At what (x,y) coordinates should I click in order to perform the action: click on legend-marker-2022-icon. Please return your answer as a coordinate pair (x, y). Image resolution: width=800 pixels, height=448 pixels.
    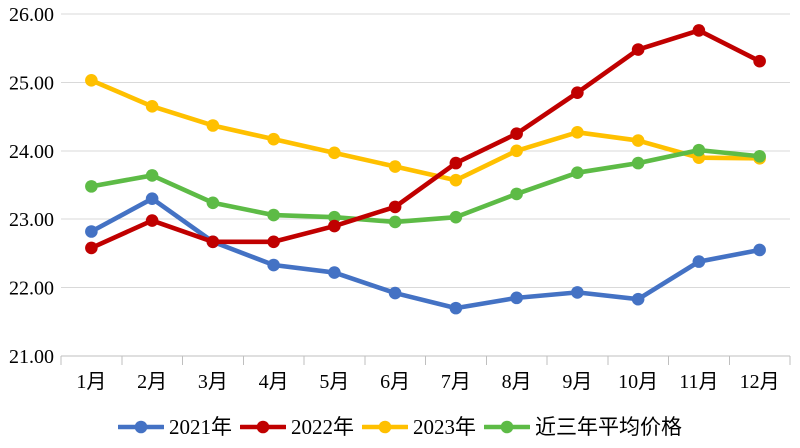
    Looking at the image, I should click on (263, 427).